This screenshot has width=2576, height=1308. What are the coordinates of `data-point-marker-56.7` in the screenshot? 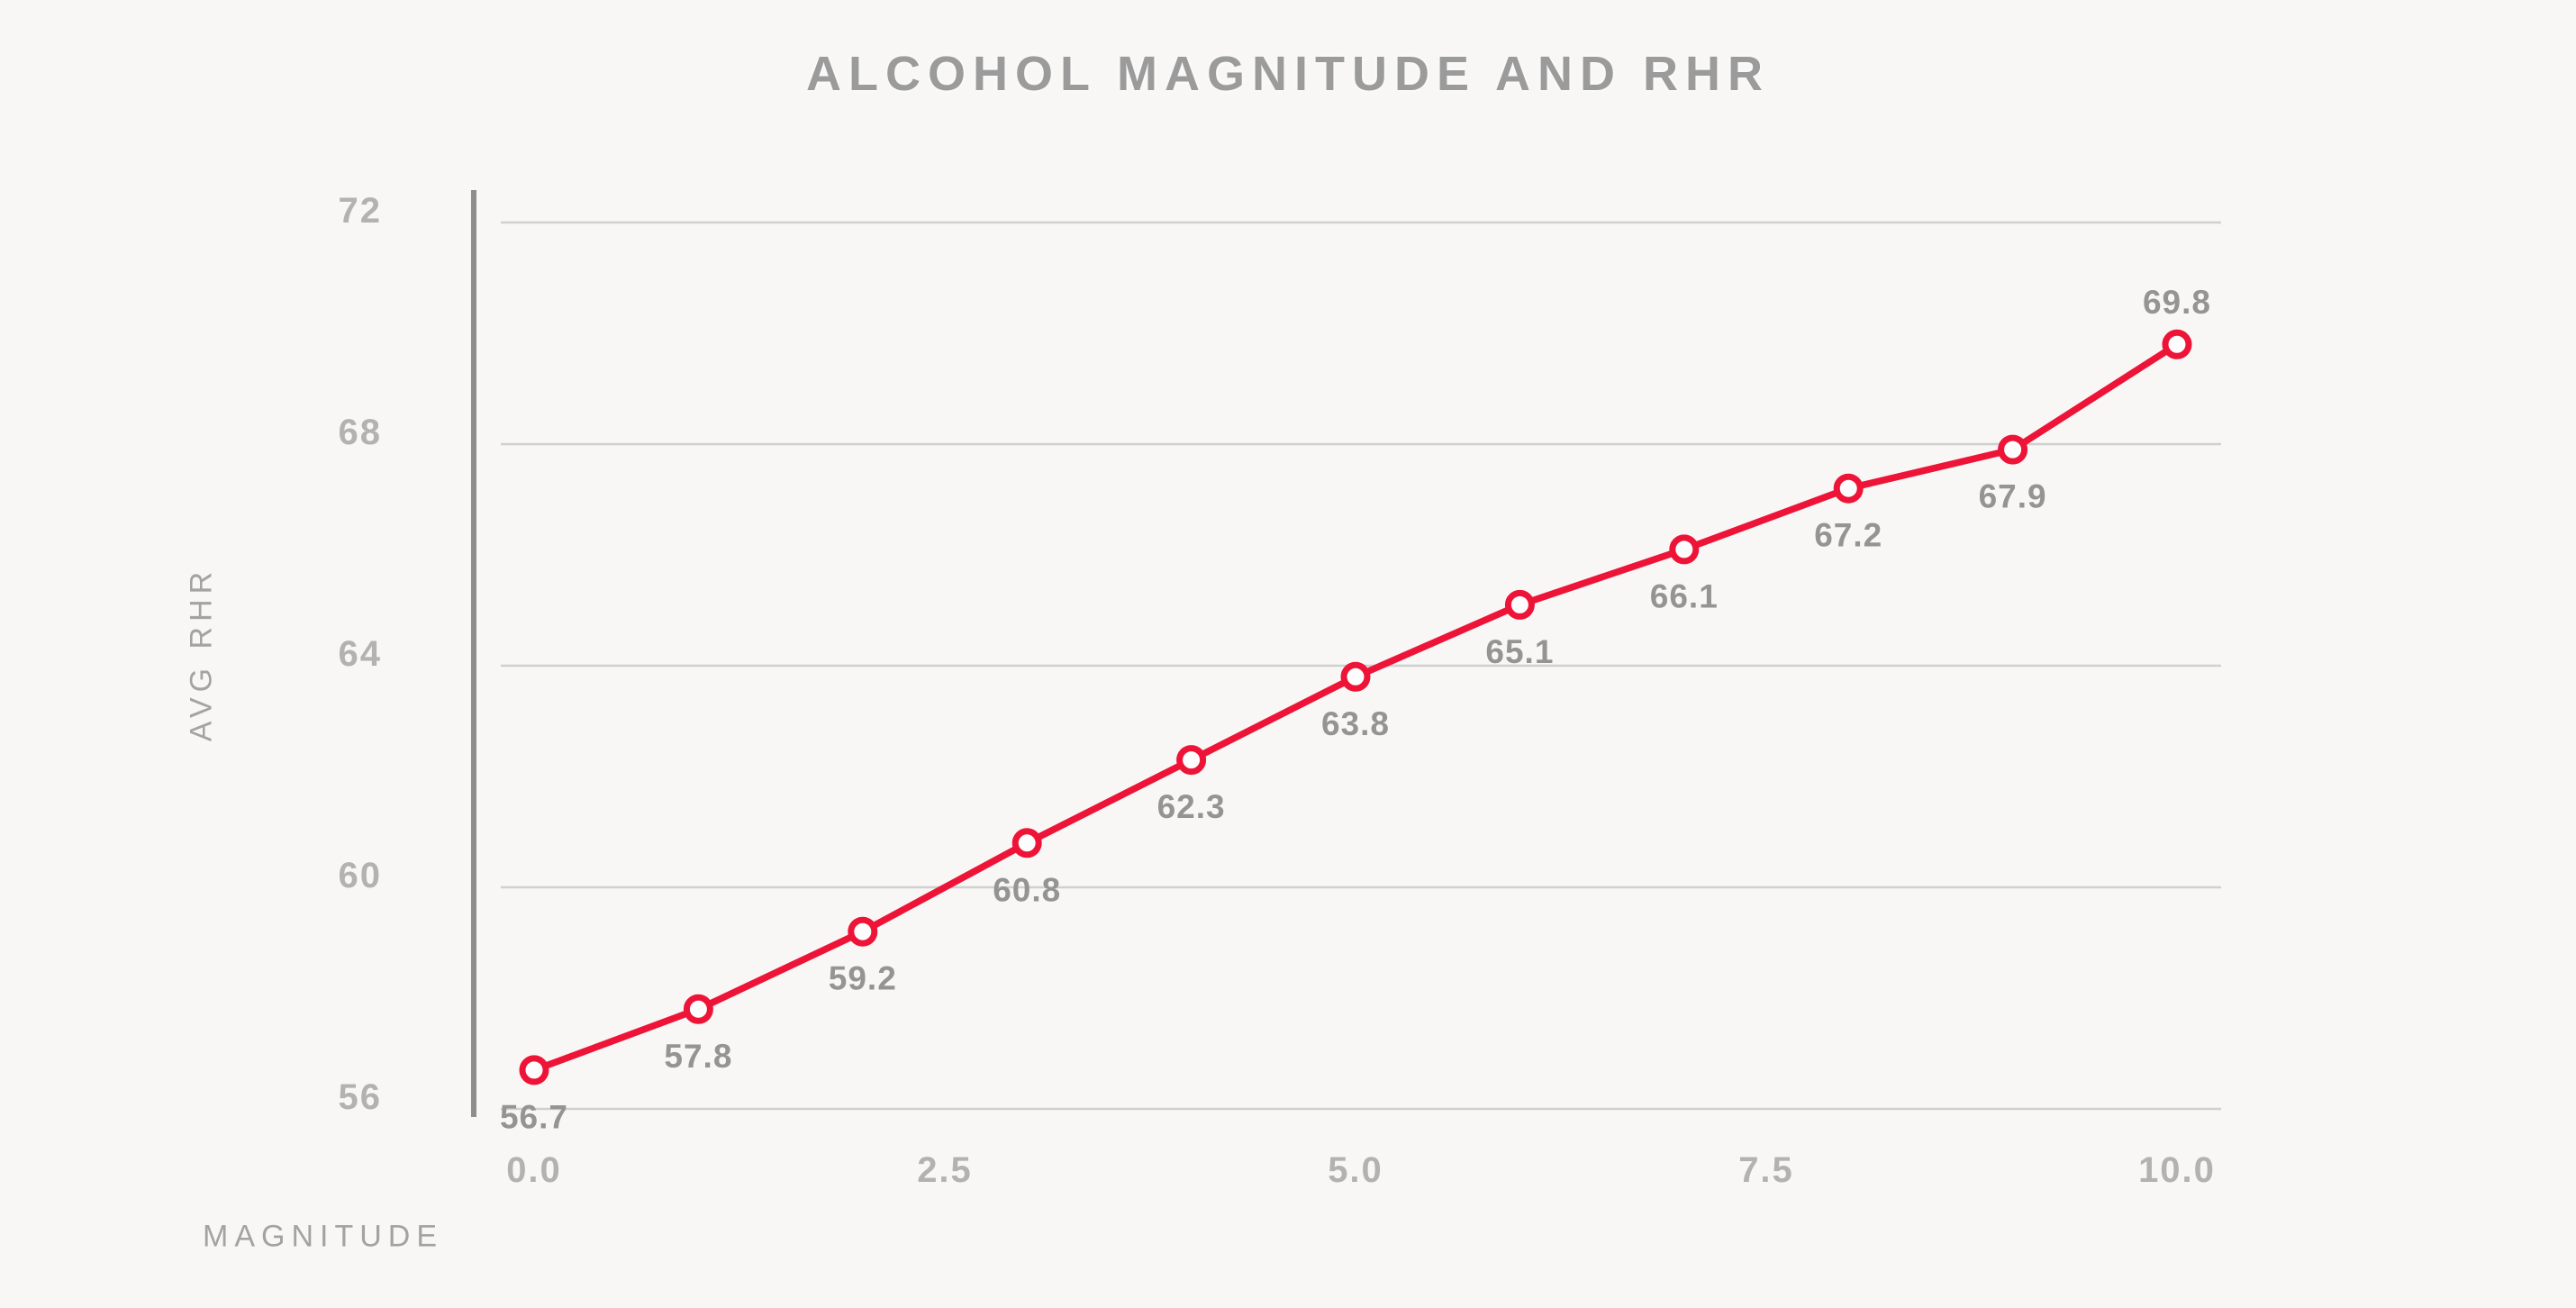 It's located at (534, 1070).